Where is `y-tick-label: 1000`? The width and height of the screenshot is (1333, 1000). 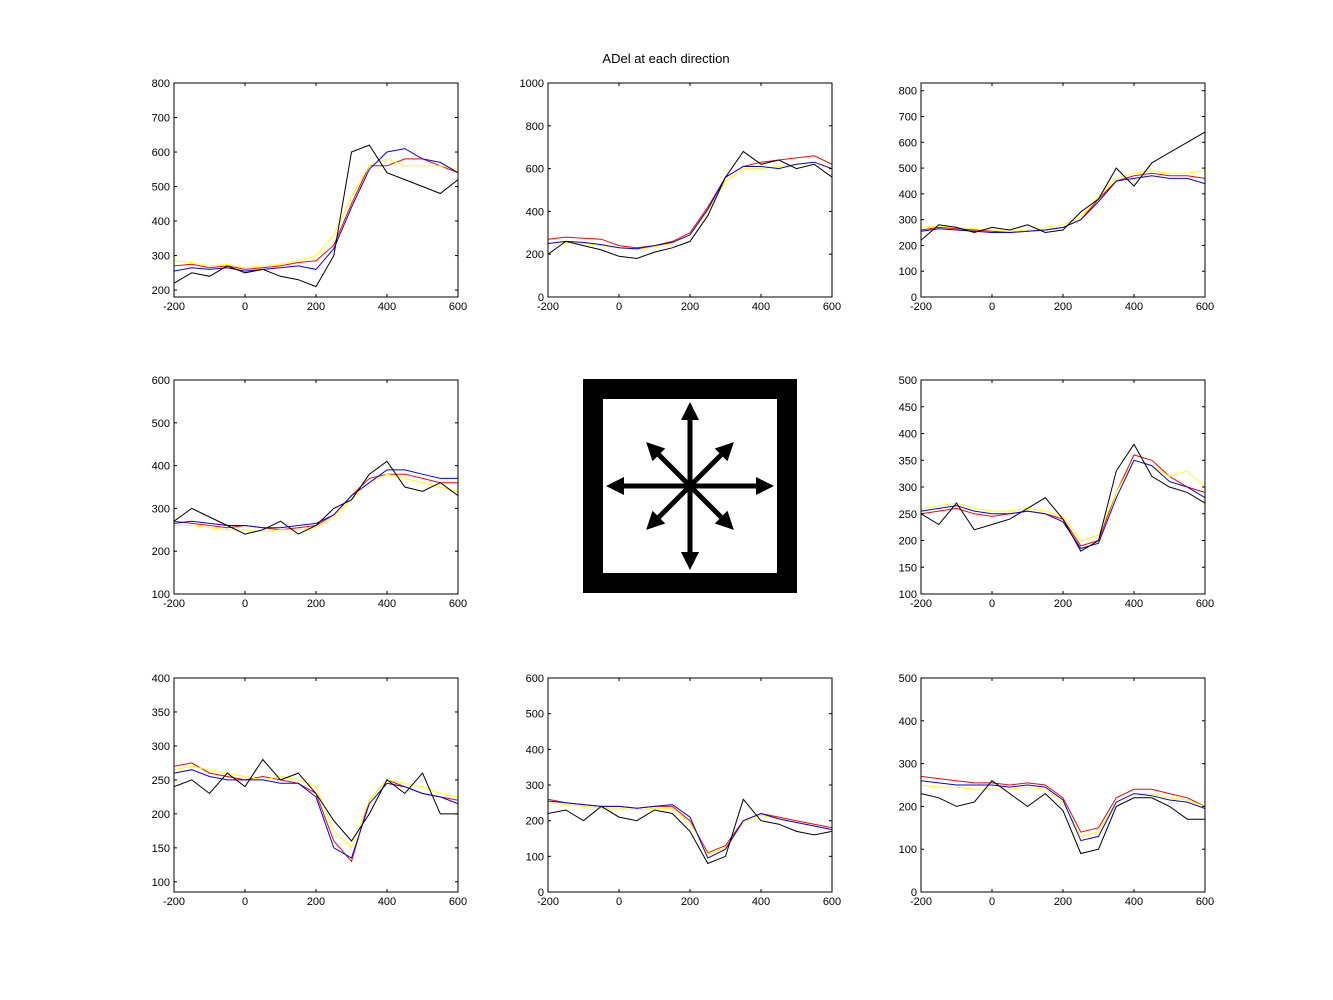
y-tick-label: 1000 is located at coordinates (532, 84).